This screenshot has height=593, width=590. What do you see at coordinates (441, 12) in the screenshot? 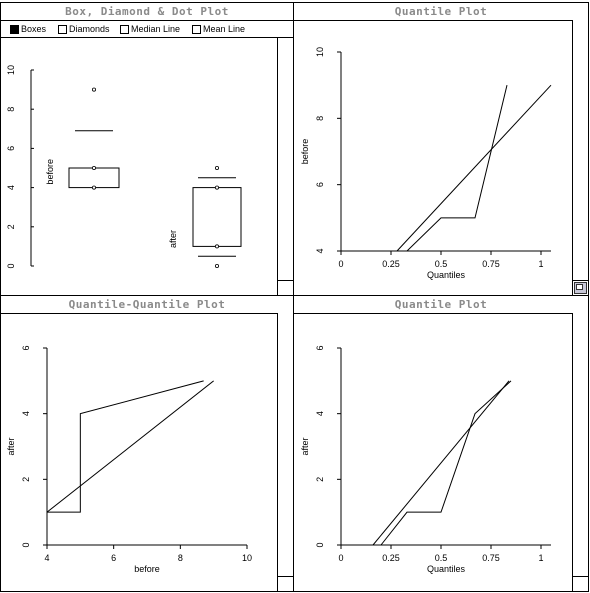
I see `quantile-before-title: Quantile Plot` at bounding box center [441, 12].